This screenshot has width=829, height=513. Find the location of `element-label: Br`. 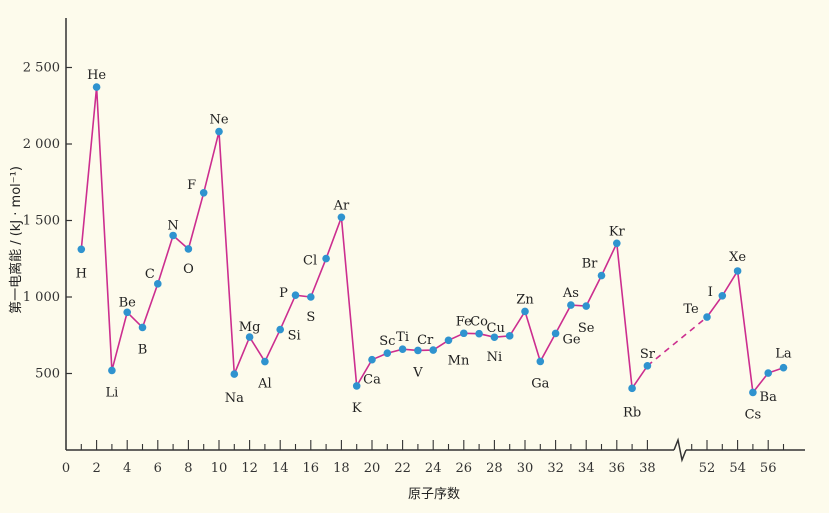

element-label: Br is located at coordinates (590, 264).